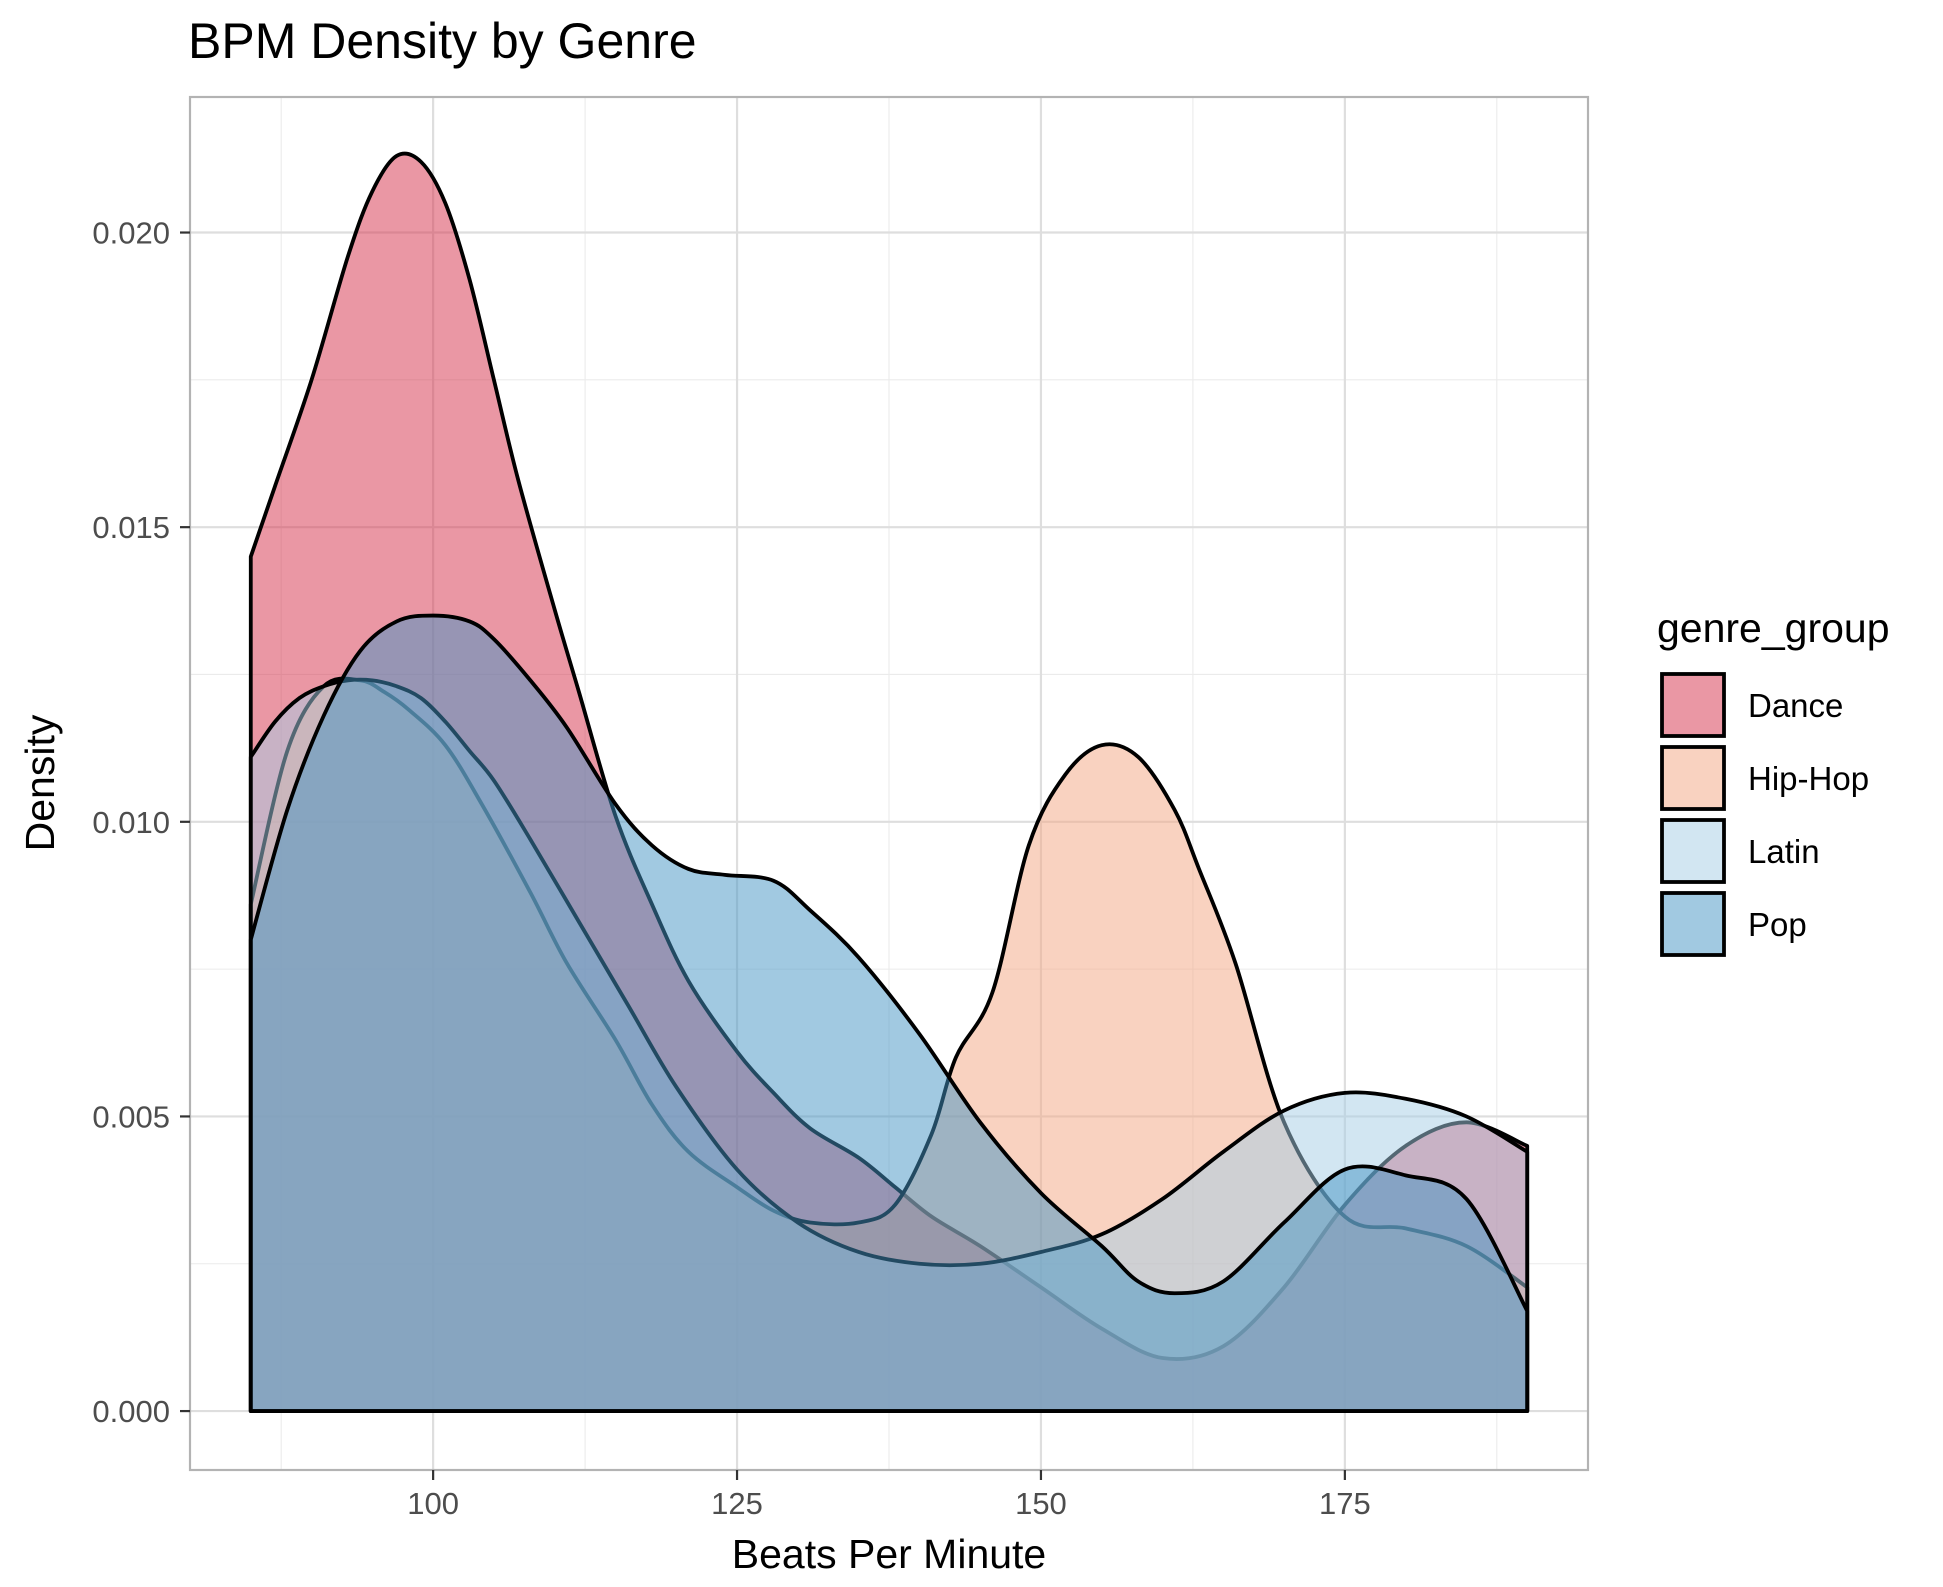  Describe the element at coordinates (1693, 778) in the screenshot. I see `legend-key-hip-hop` at that location.